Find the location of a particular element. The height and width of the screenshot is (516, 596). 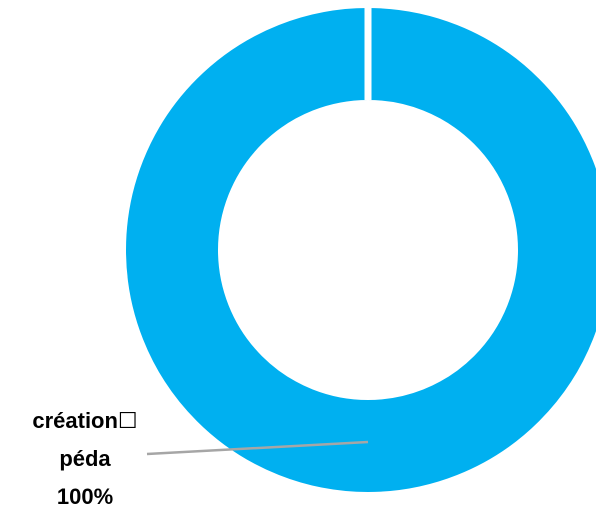

data-label: création☐ péda 100% is located at coordinates (85, 459).